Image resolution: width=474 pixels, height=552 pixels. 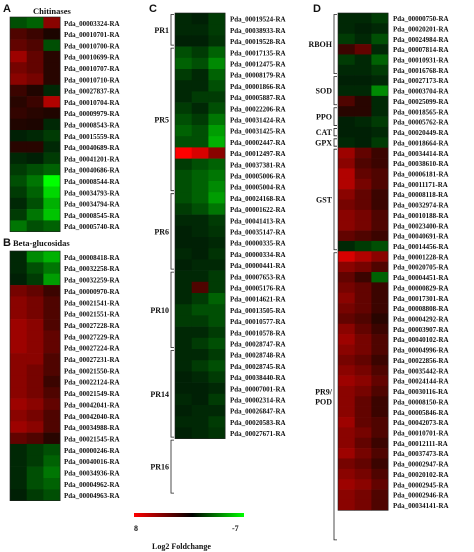 I want to click on gene-label: Pda_00028747-RA, so click(x=258, y=345).